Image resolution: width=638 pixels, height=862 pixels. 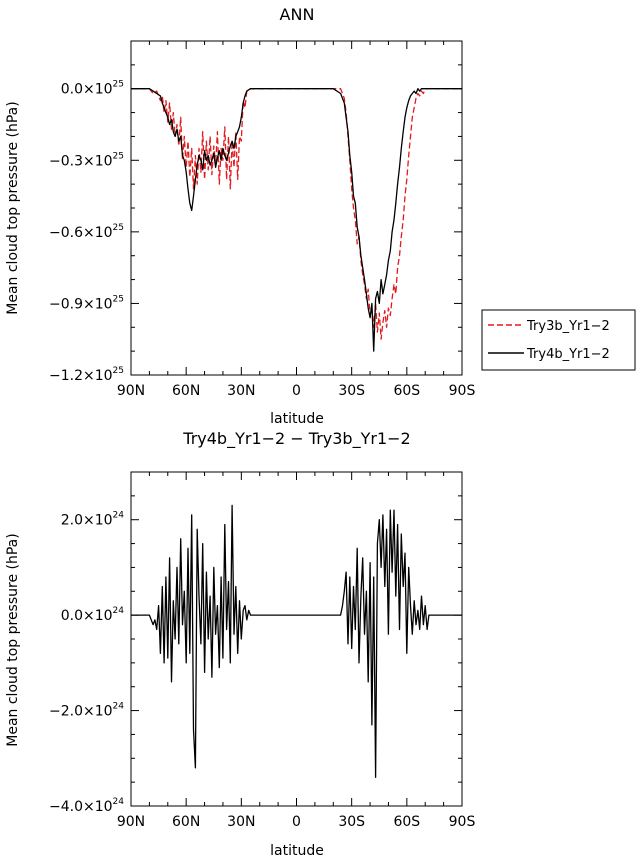 What do you see at coordinates (81, 807) in the screenshot?
I see `y-tick-mantissa: −4.0×10` at bounding box center [81, 807].